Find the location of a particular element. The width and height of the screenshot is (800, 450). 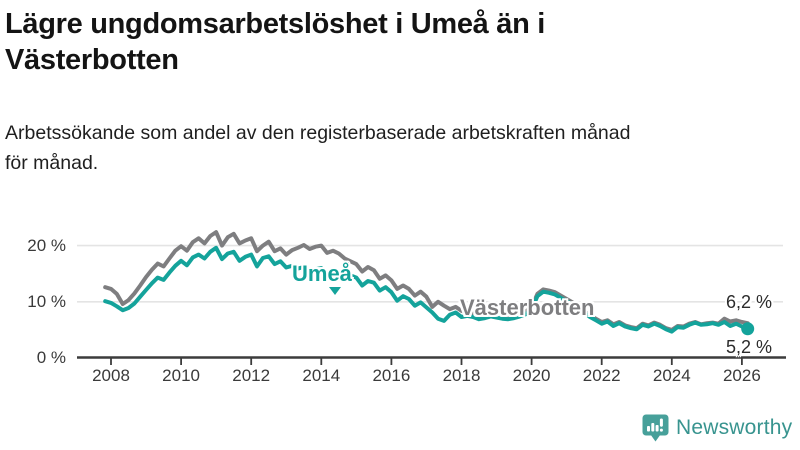

end-value-umea: 5,2 % is located at coordinates (748, 347).